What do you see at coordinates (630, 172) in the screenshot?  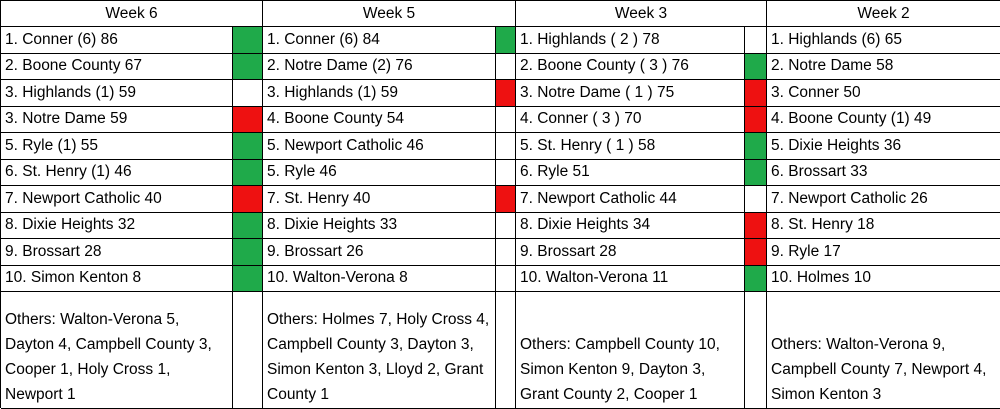 I see `ranking-cell: 6. Ryle 51` at bounding box center [630, 172].